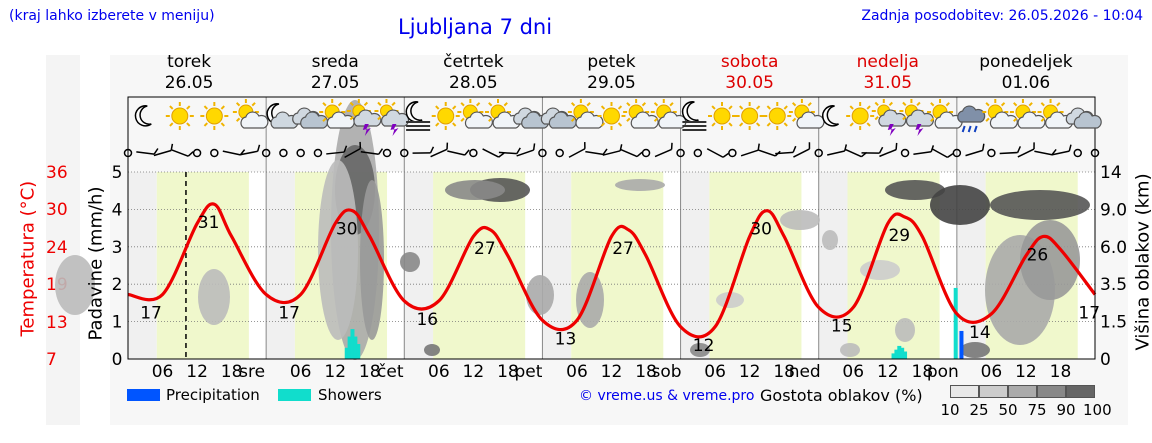  I want to click on region-note: (kraj lahko izberete v meniju), so click(112, 16).